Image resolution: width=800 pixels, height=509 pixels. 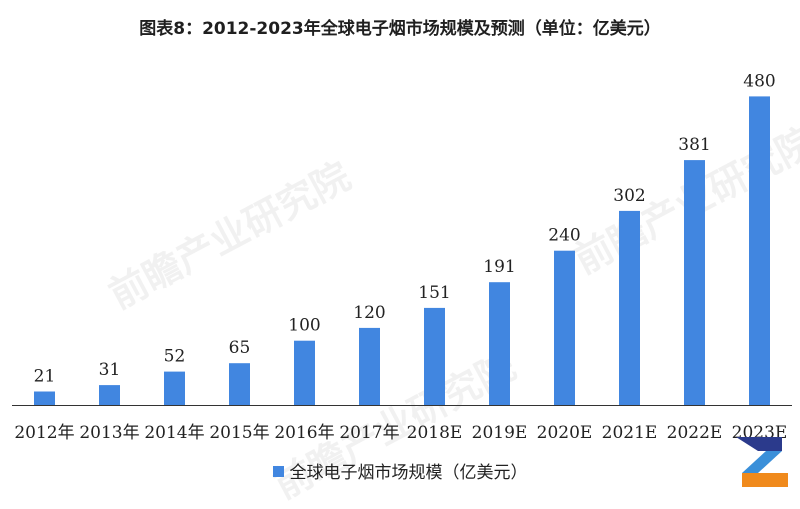 I want to click on x-tick-label: 2014年, so click(x=174, y=433).